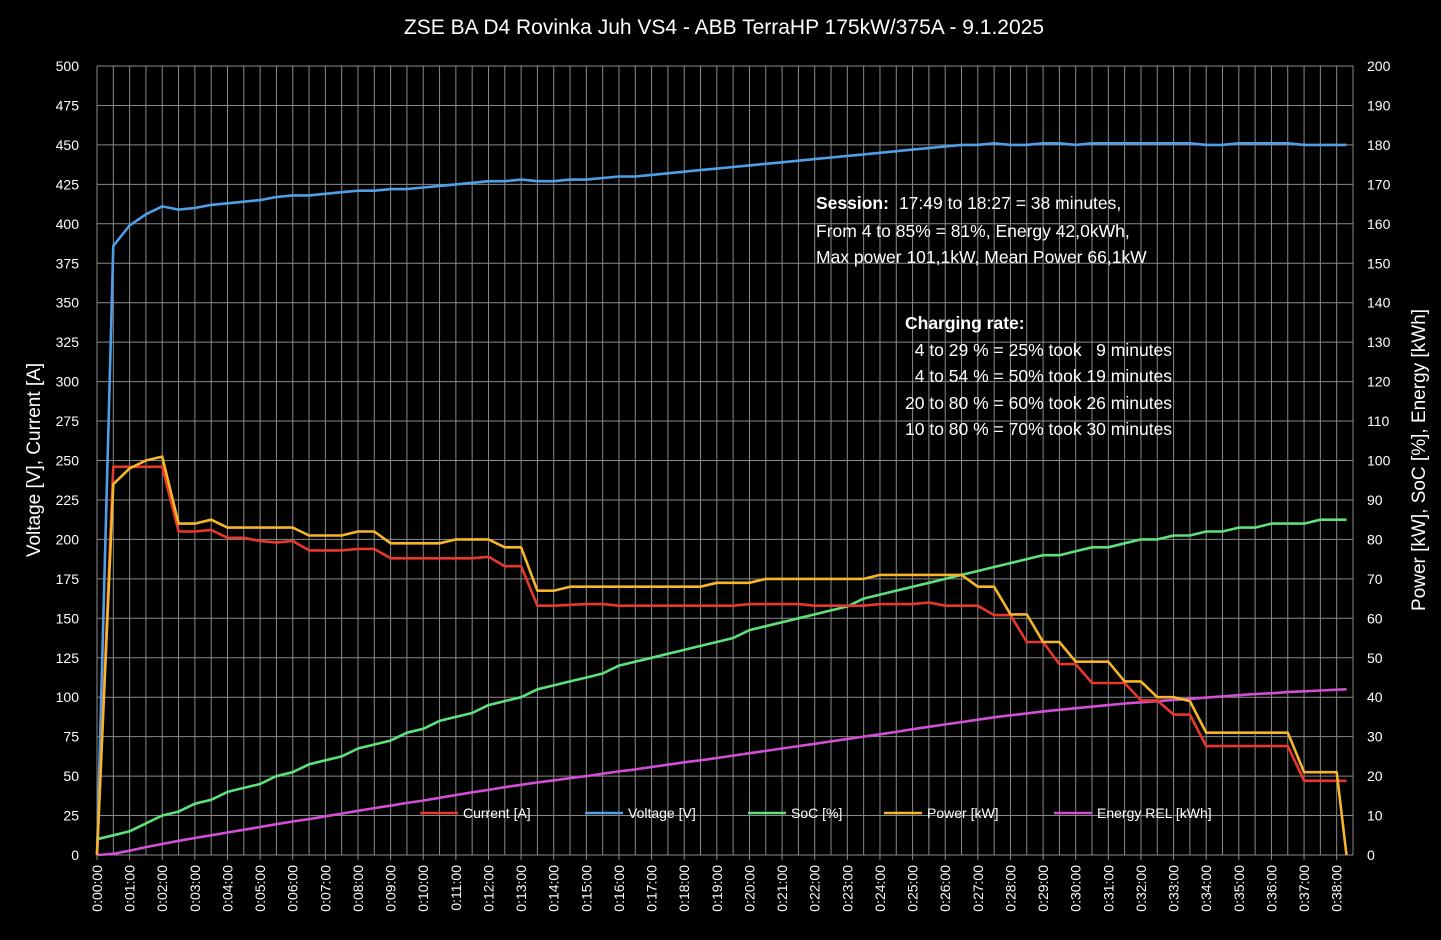  I want to click on x-tick-label: 0:00:00, so click(97, 888).